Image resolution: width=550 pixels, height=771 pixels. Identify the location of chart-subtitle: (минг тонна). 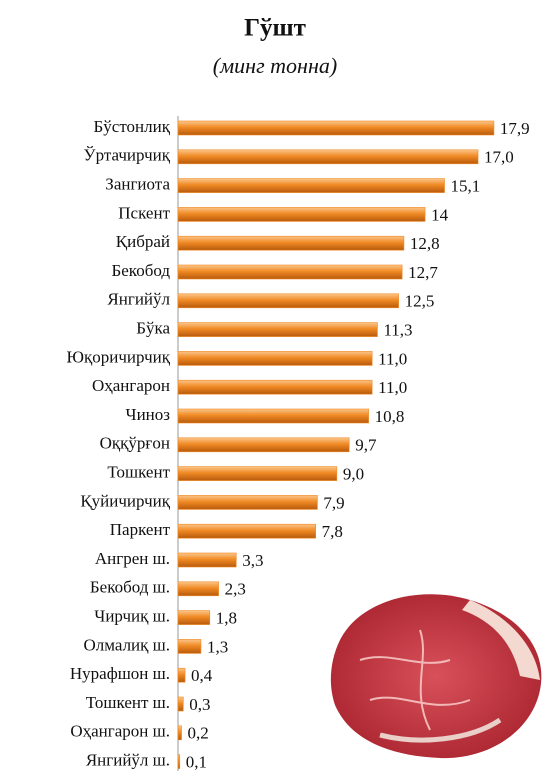
(275, 65).